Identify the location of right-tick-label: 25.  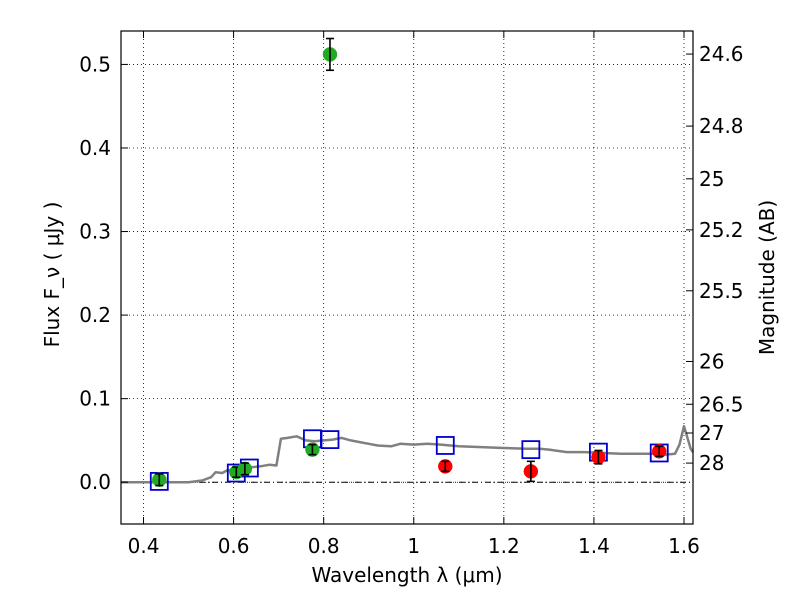
(711, 179).